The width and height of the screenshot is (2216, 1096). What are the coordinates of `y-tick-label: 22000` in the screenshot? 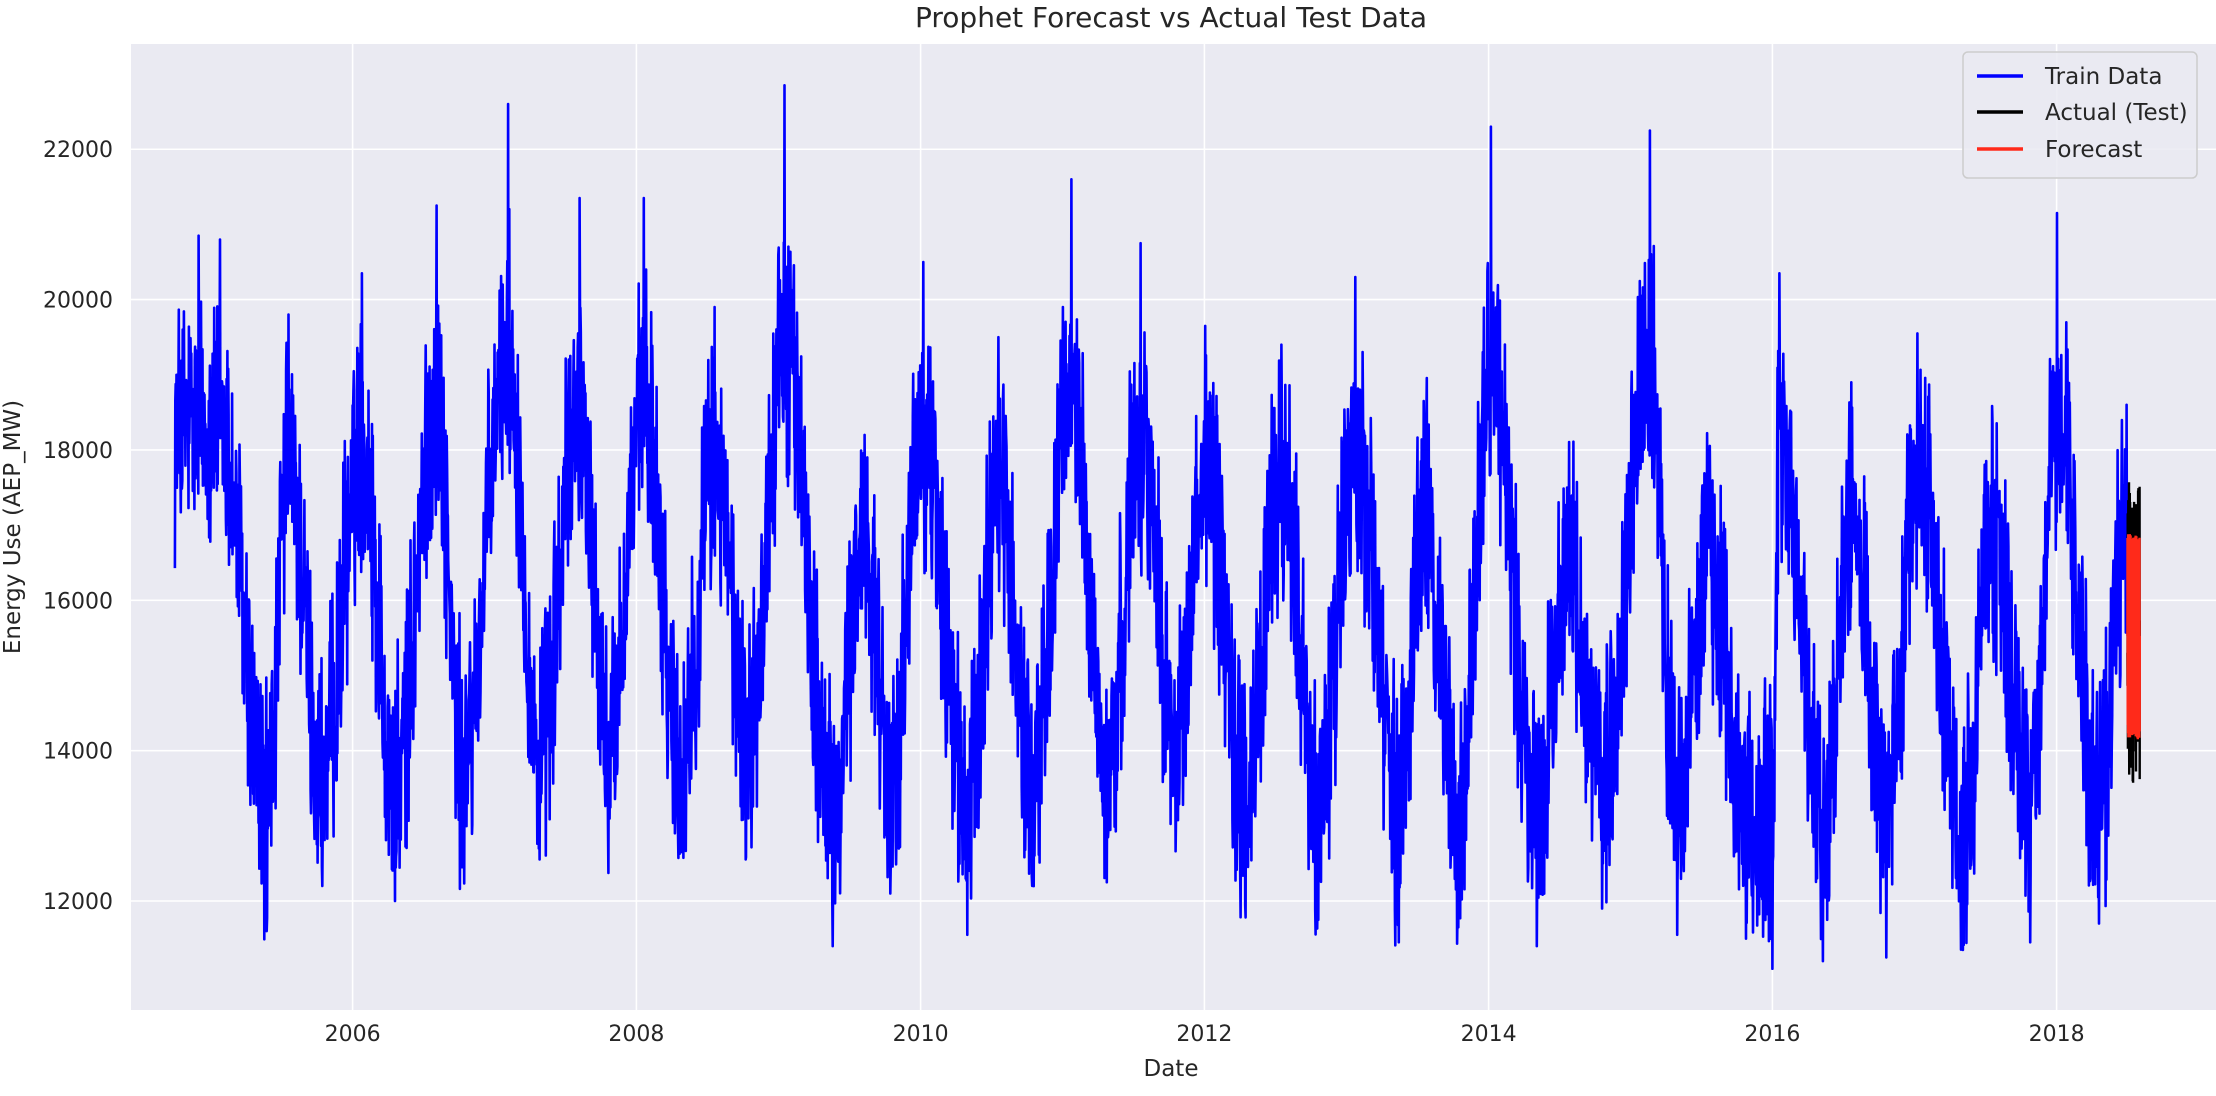 It's located at (78, 150).